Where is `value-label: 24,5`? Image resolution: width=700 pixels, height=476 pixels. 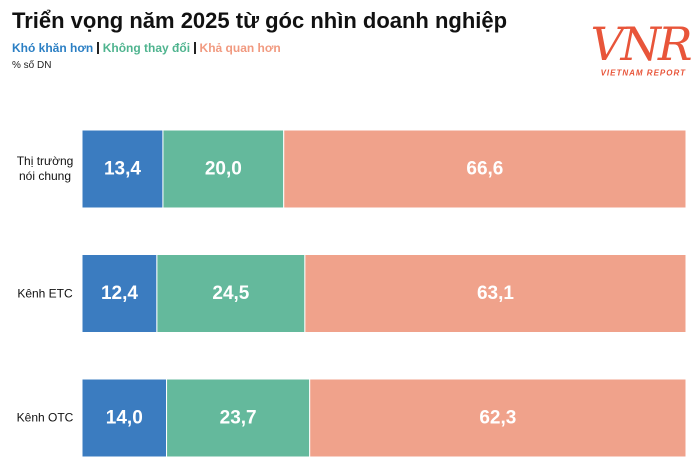
value-label: 24,5 is located at coordinates (230, 293).